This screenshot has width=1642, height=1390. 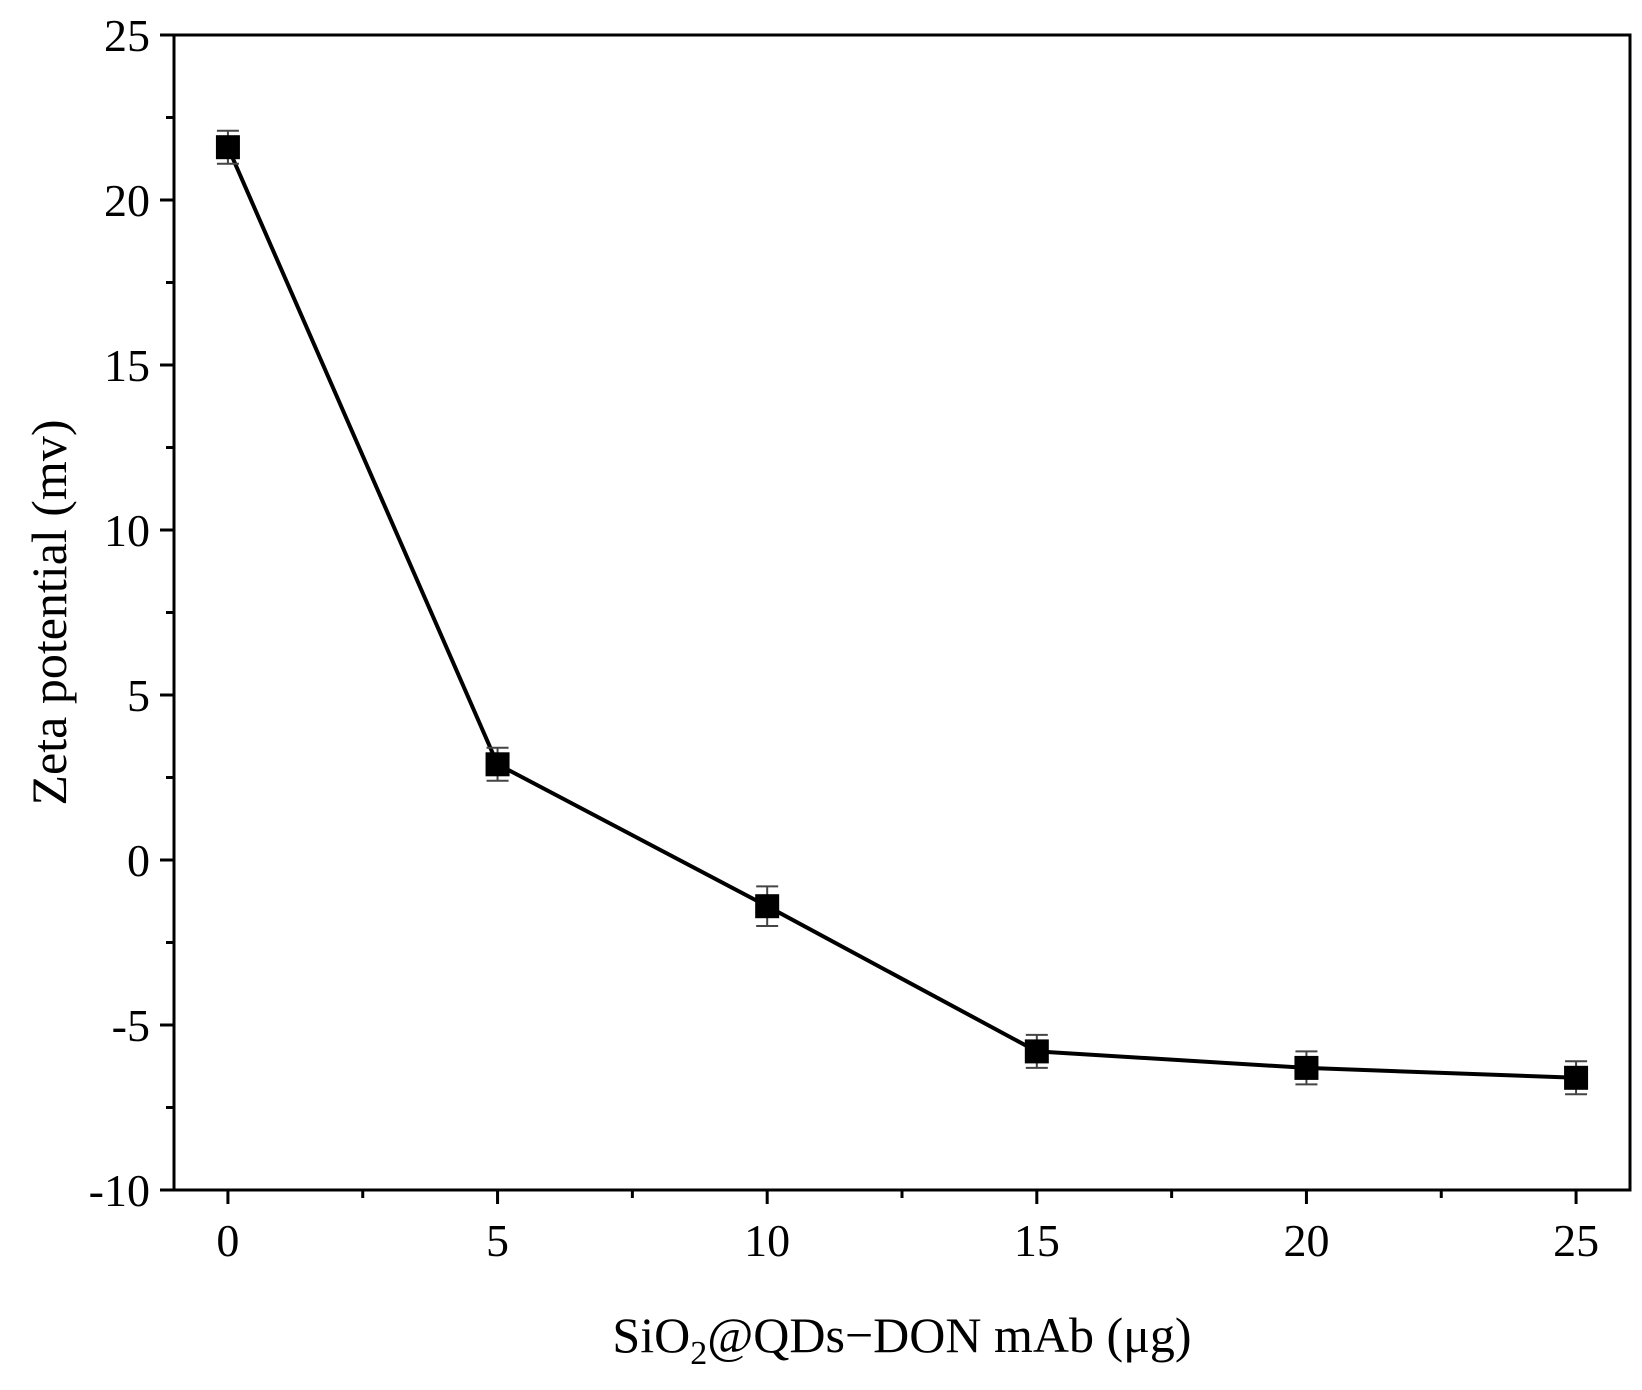 What do you see at coordinates (698, 1353) in the screenshot?
I see `x-axis-title-subscript: 2` at bounding box center [698, 1353].